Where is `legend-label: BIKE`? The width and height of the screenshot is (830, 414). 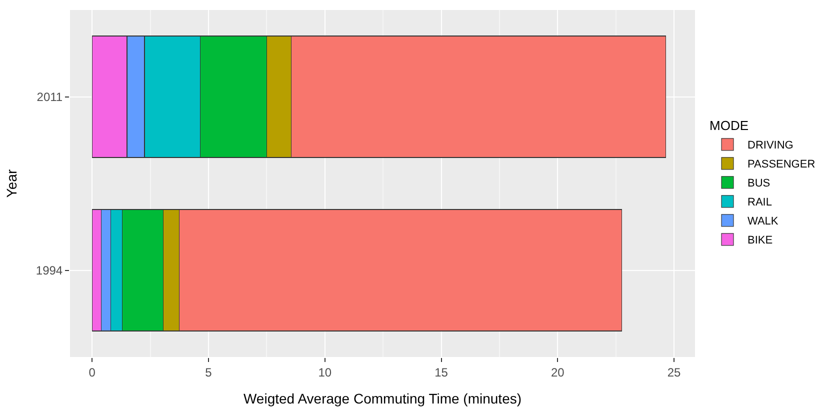
legend-label: BIKE is located at coordinates (760, 240).